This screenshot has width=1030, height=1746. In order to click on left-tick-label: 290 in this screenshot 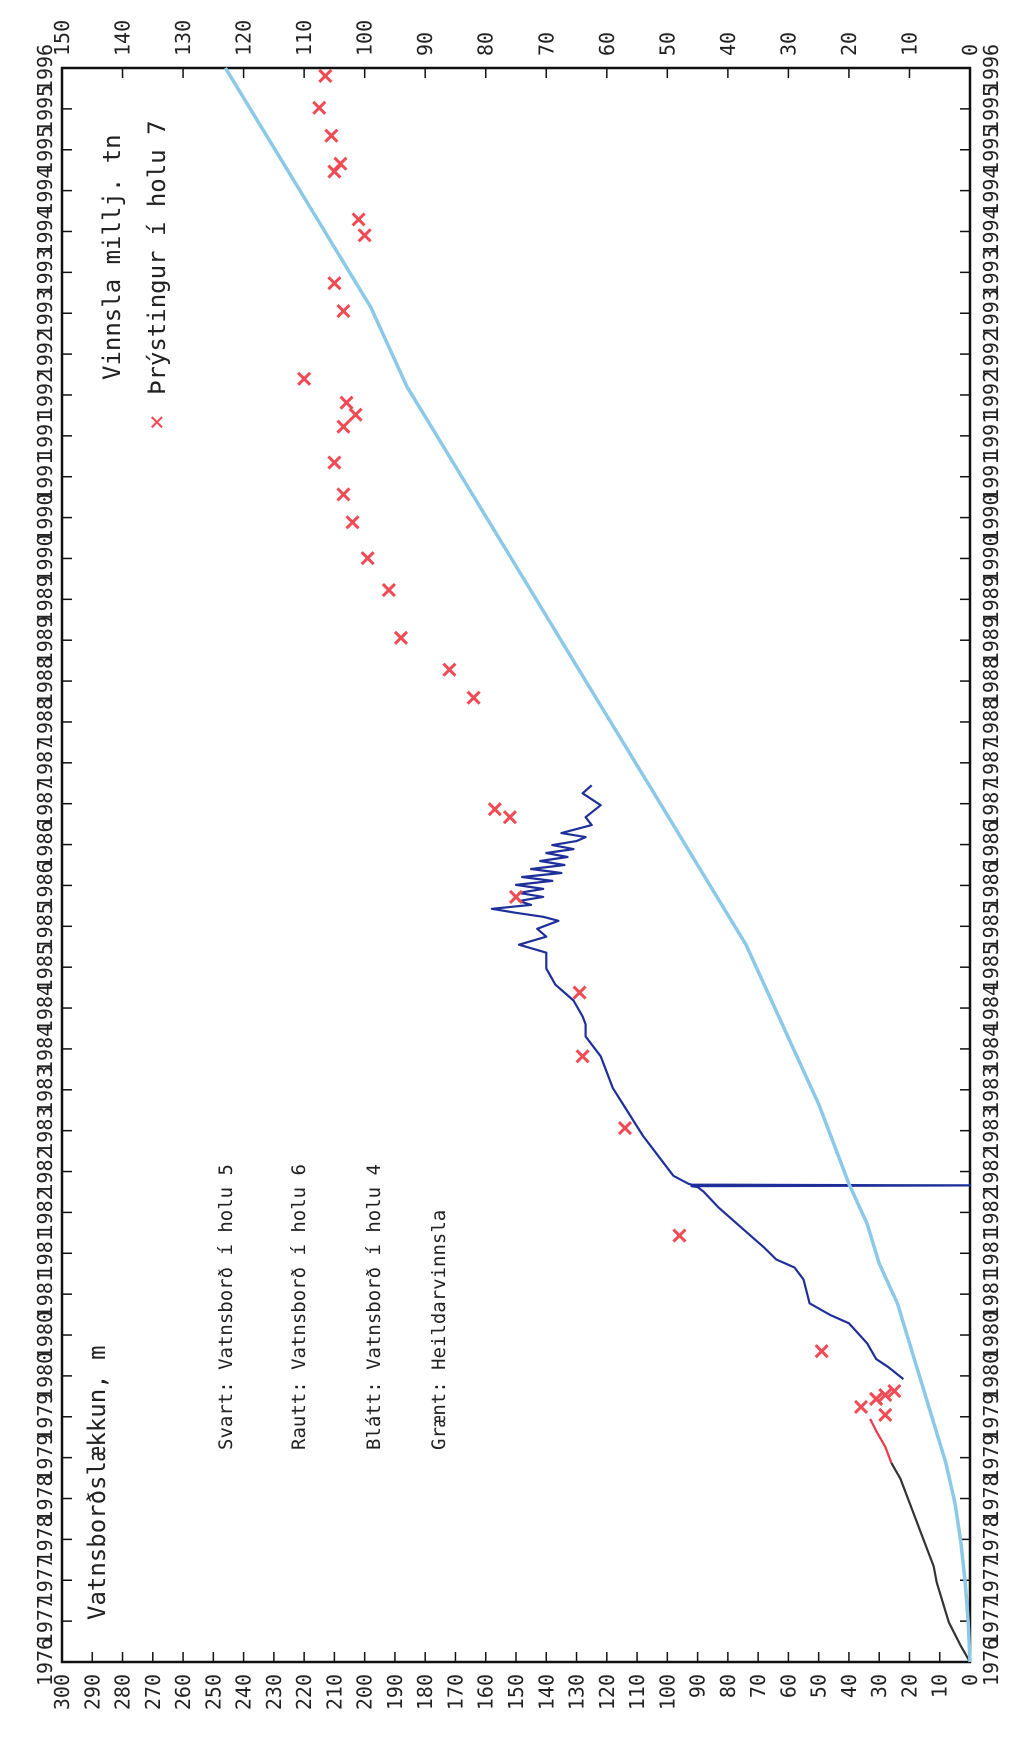, I will do `click(92, 1692)`.